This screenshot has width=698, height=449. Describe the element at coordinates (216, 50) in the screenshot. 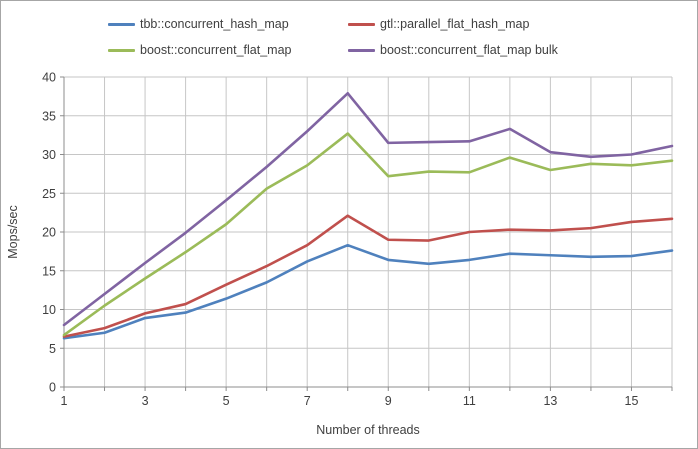

I see `legend-label: boost::concurrent_flat_map` at that location.